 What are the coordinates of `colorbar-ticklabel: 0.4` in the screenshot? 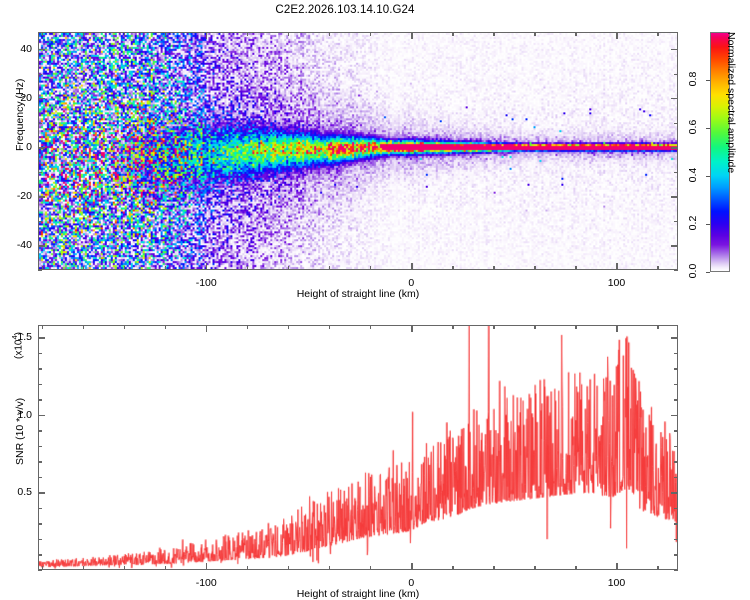 It's located at (693, 175).